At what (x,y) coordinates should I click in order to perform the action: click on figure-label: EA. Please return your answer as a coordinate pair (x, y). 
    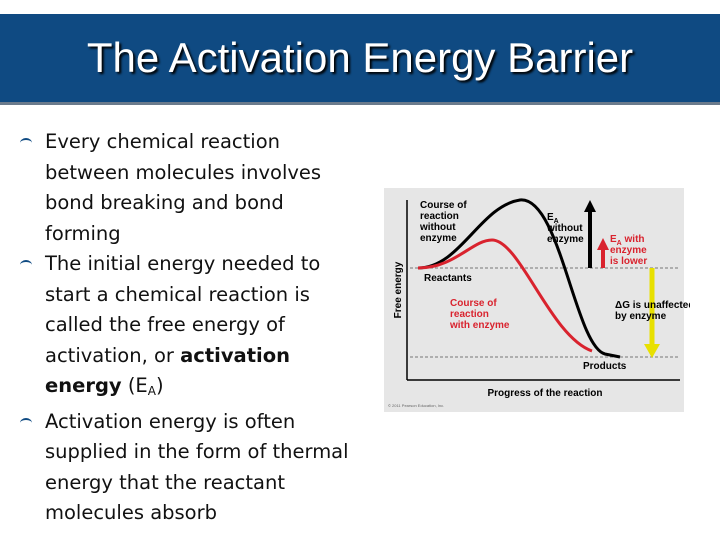
    Looking at the image, I should click on (553, 218).